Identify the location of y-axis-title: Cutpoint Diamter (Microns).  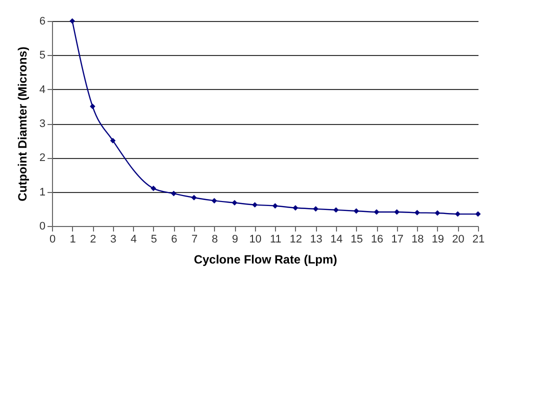
(22, 124).